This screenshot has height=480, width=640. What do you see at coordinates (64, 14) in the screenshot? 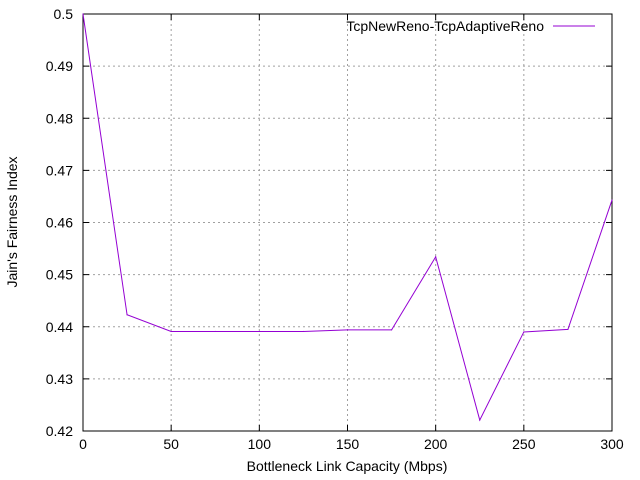
I see `y-tick-label: 0.5` at bounding box center [64, 14].